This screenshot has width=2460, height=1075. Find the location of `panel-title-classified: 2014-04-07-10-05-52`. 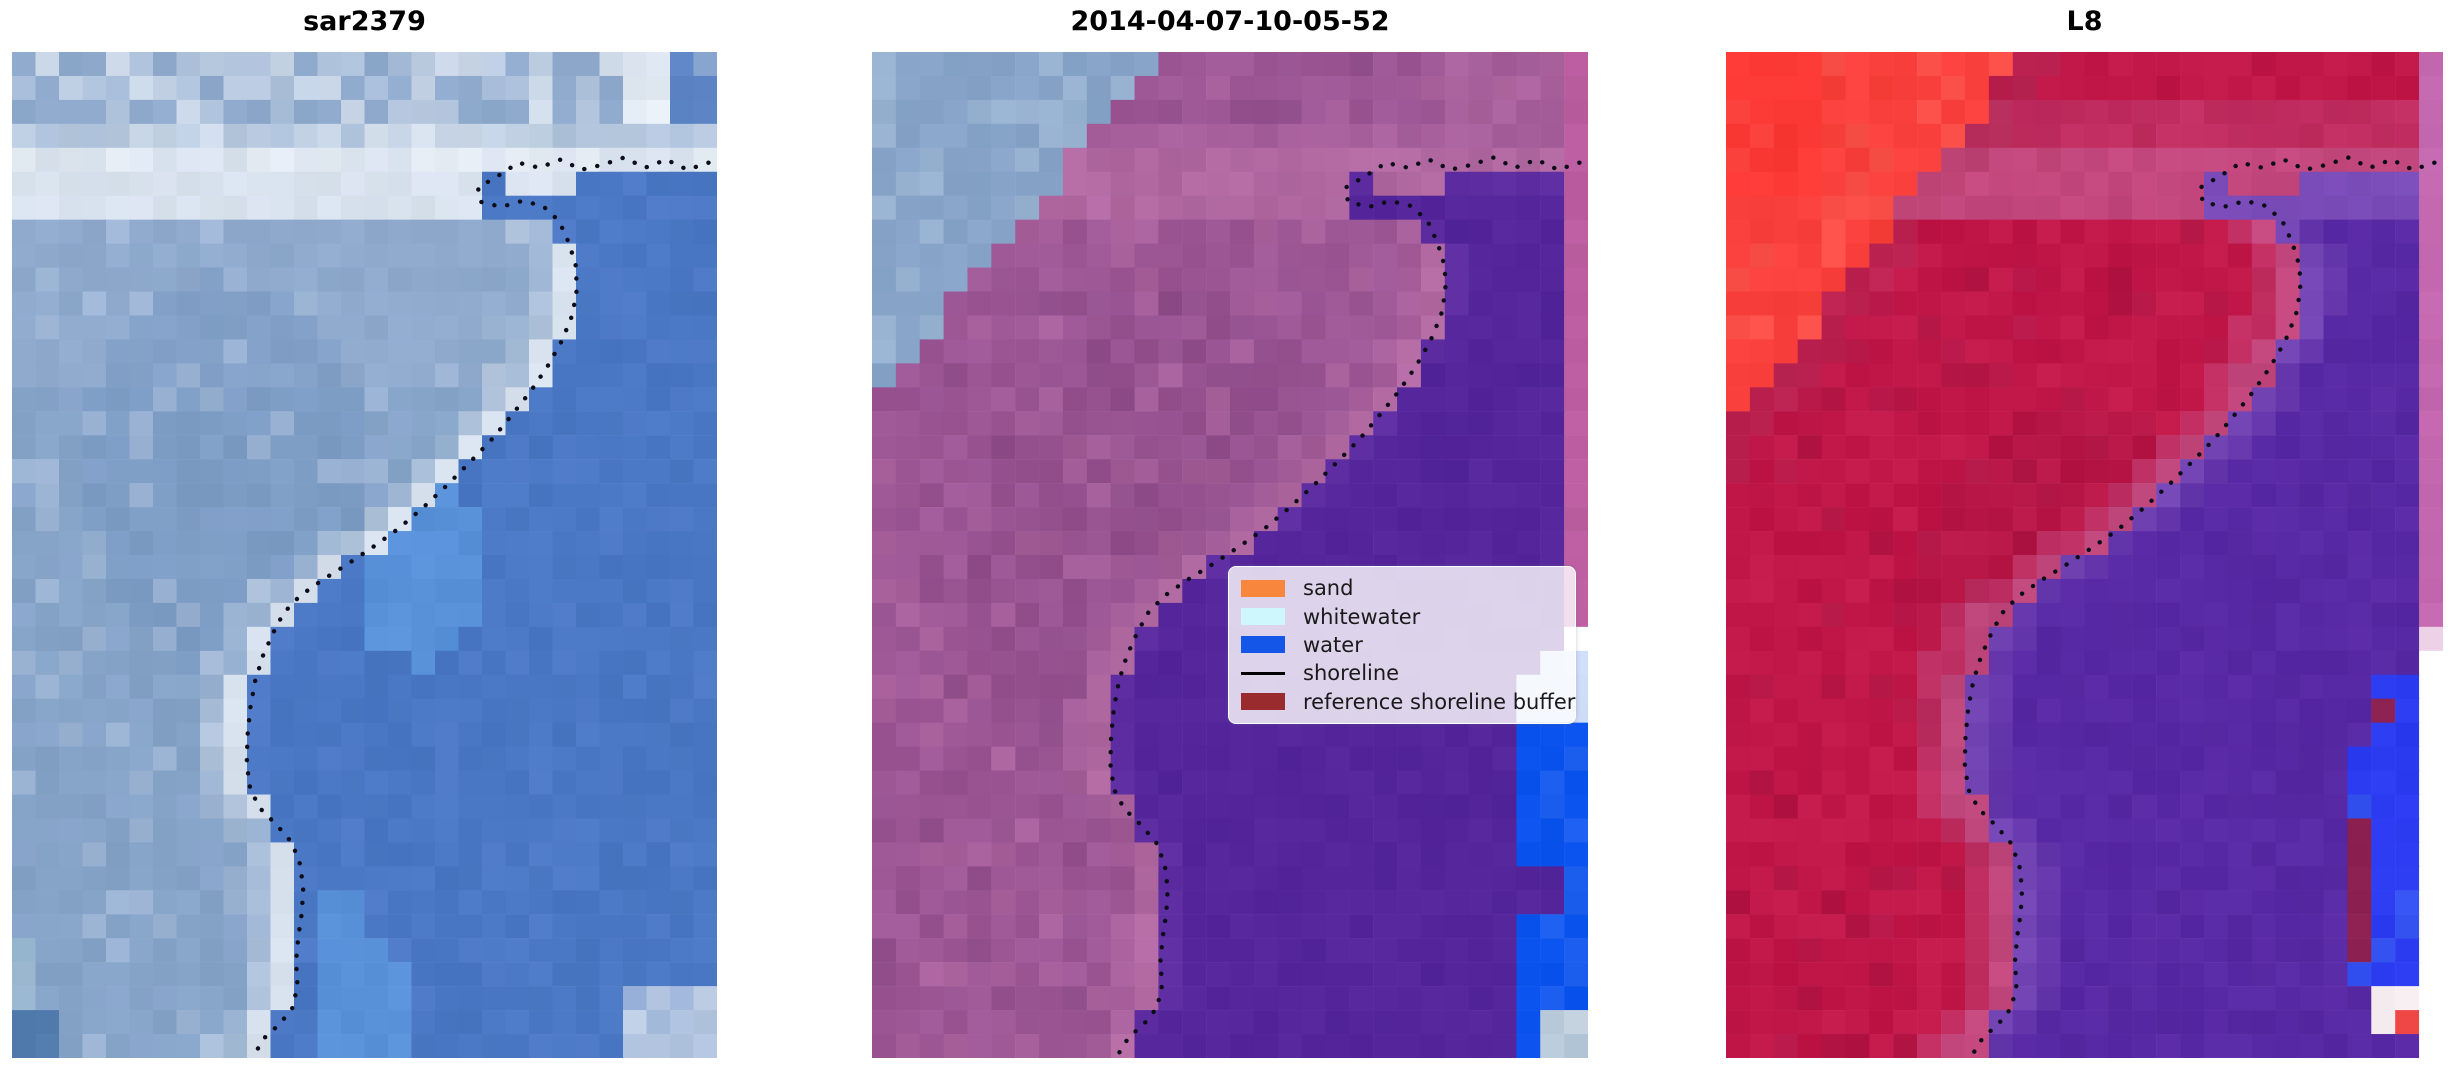

panel-title-classified: 2014-04-07-10-05-52 is located at coordinates (1230, 21).